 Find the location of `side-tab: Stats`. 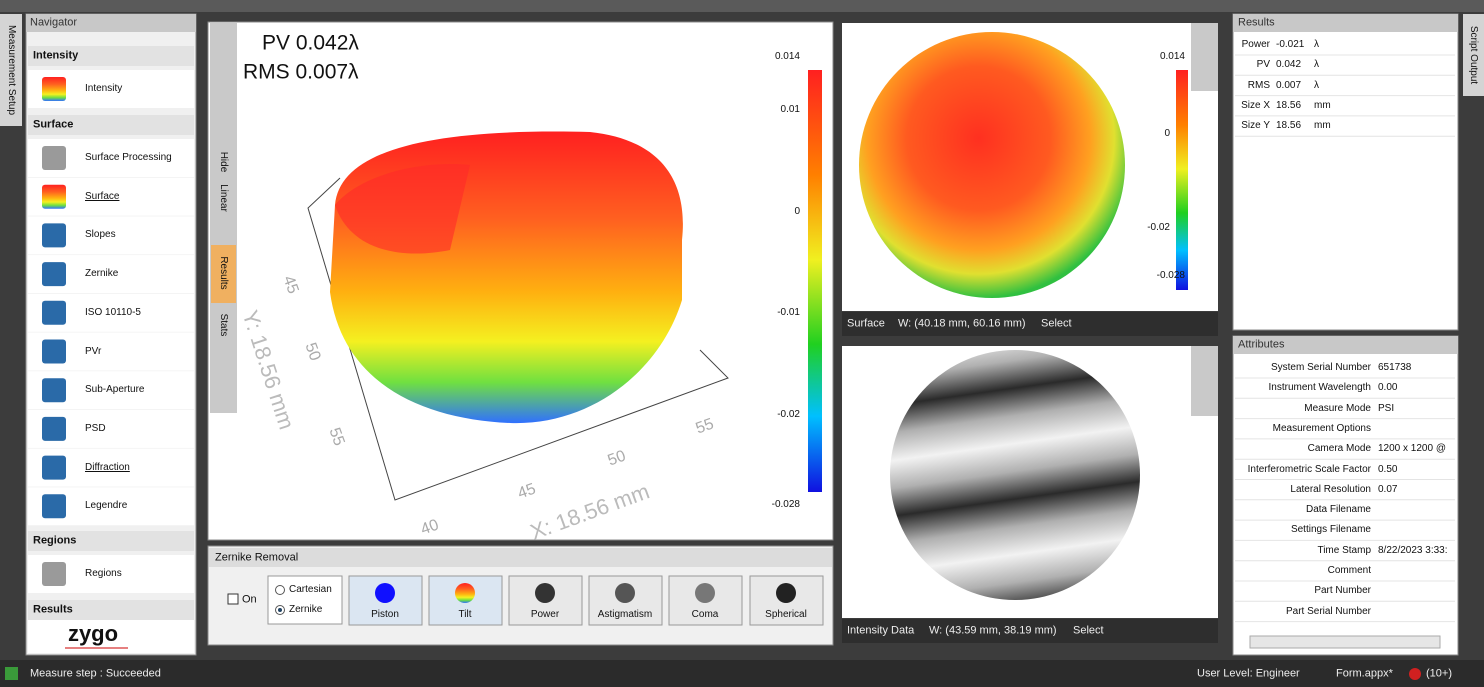

side-tab: Stats is located at coordinates (223, 325).